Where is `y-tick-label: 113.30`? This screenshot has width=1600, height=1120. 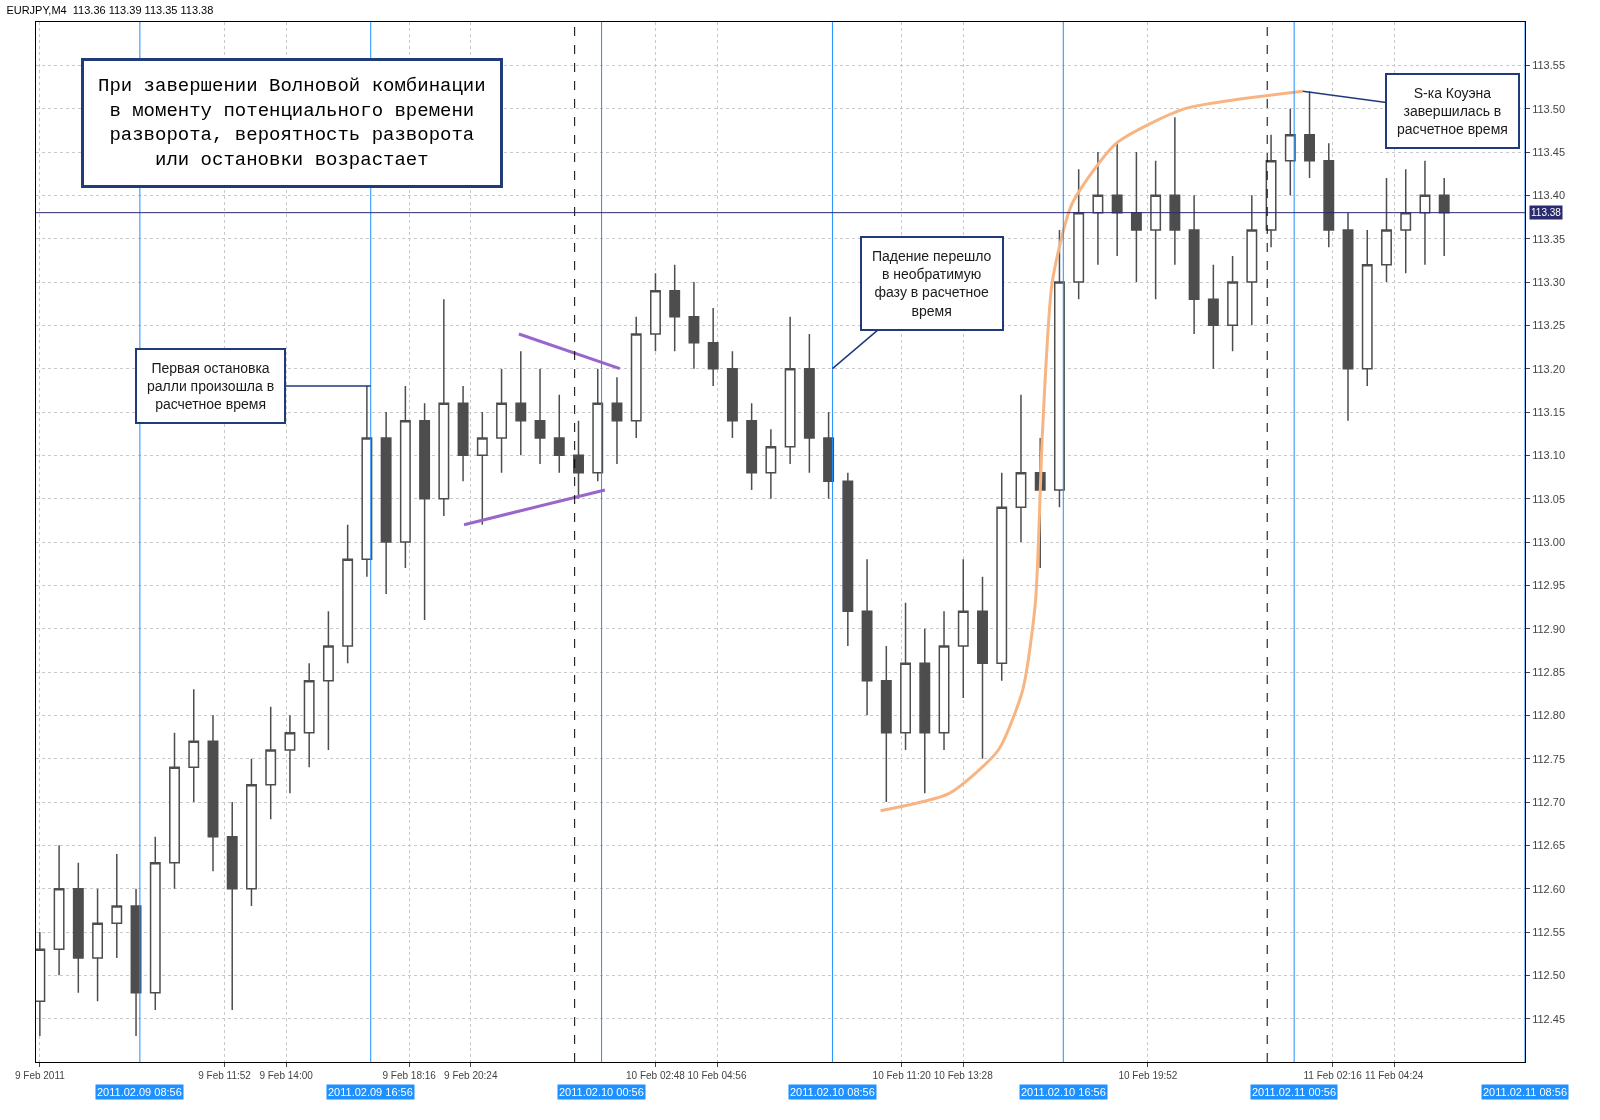 y-tick-label: 113.30 is located at coordinates (1549, 281).